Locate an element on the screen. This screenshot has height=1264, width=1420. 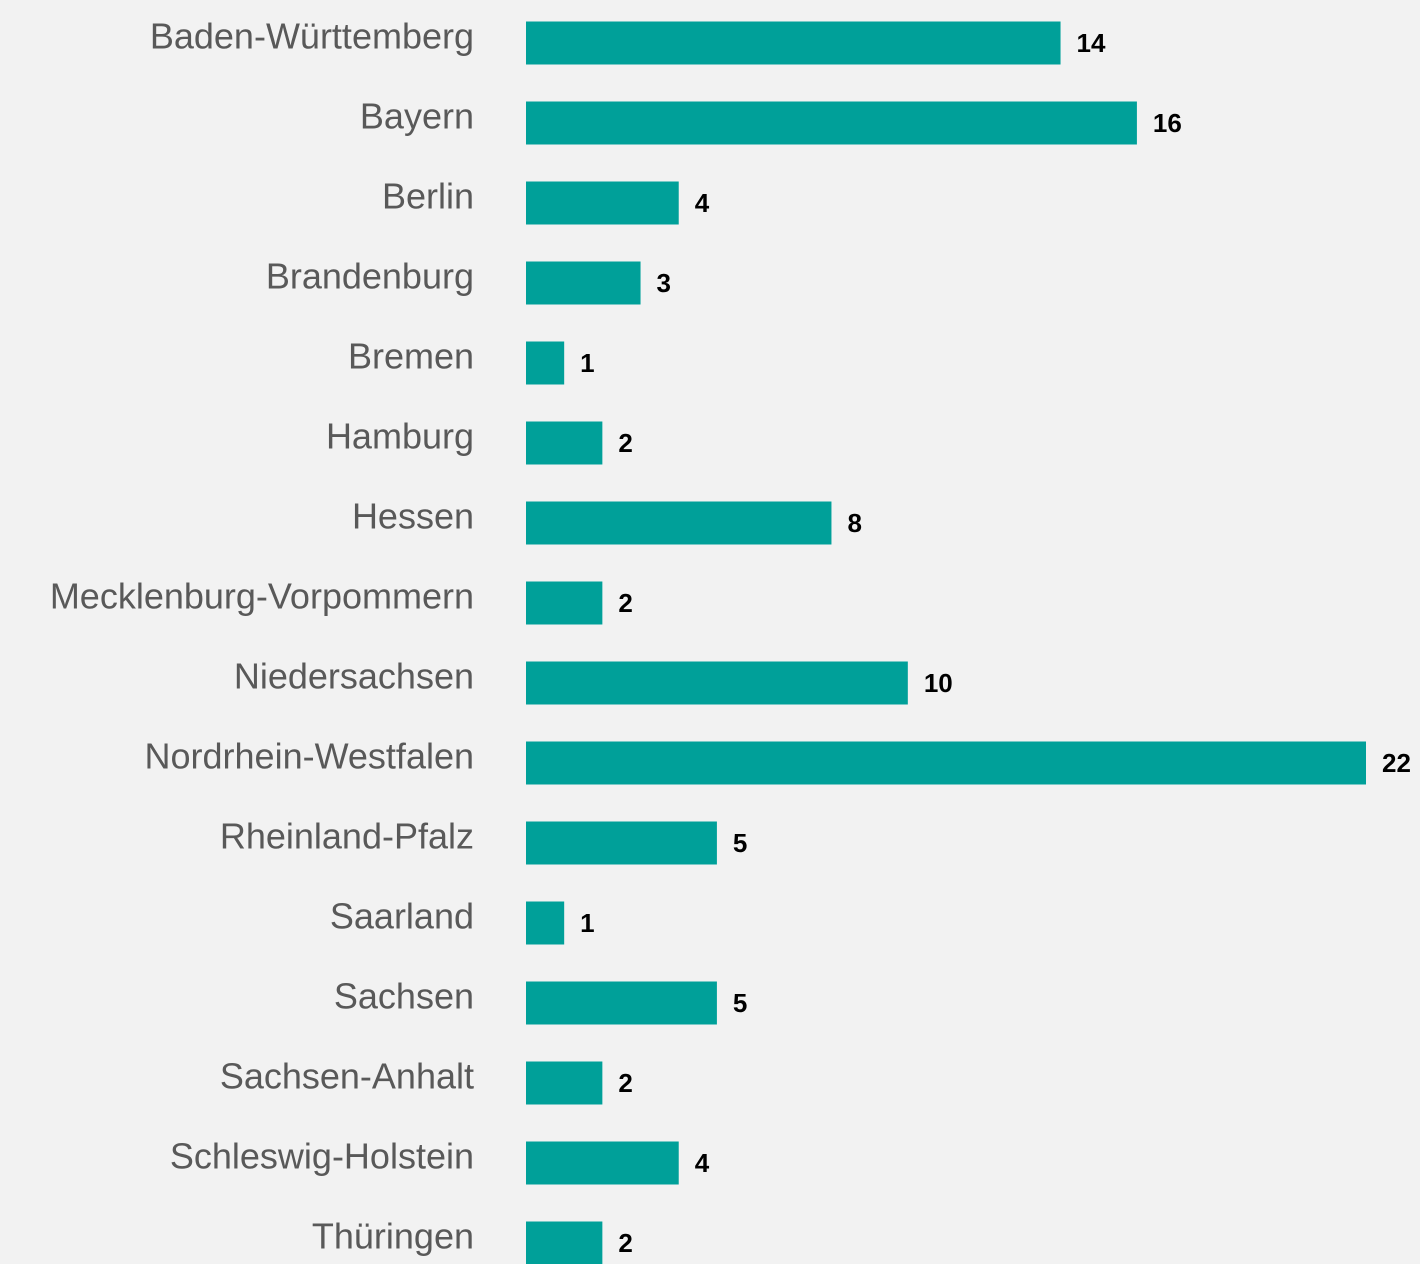
value-label: 8 is located at coordinates (854, 523).